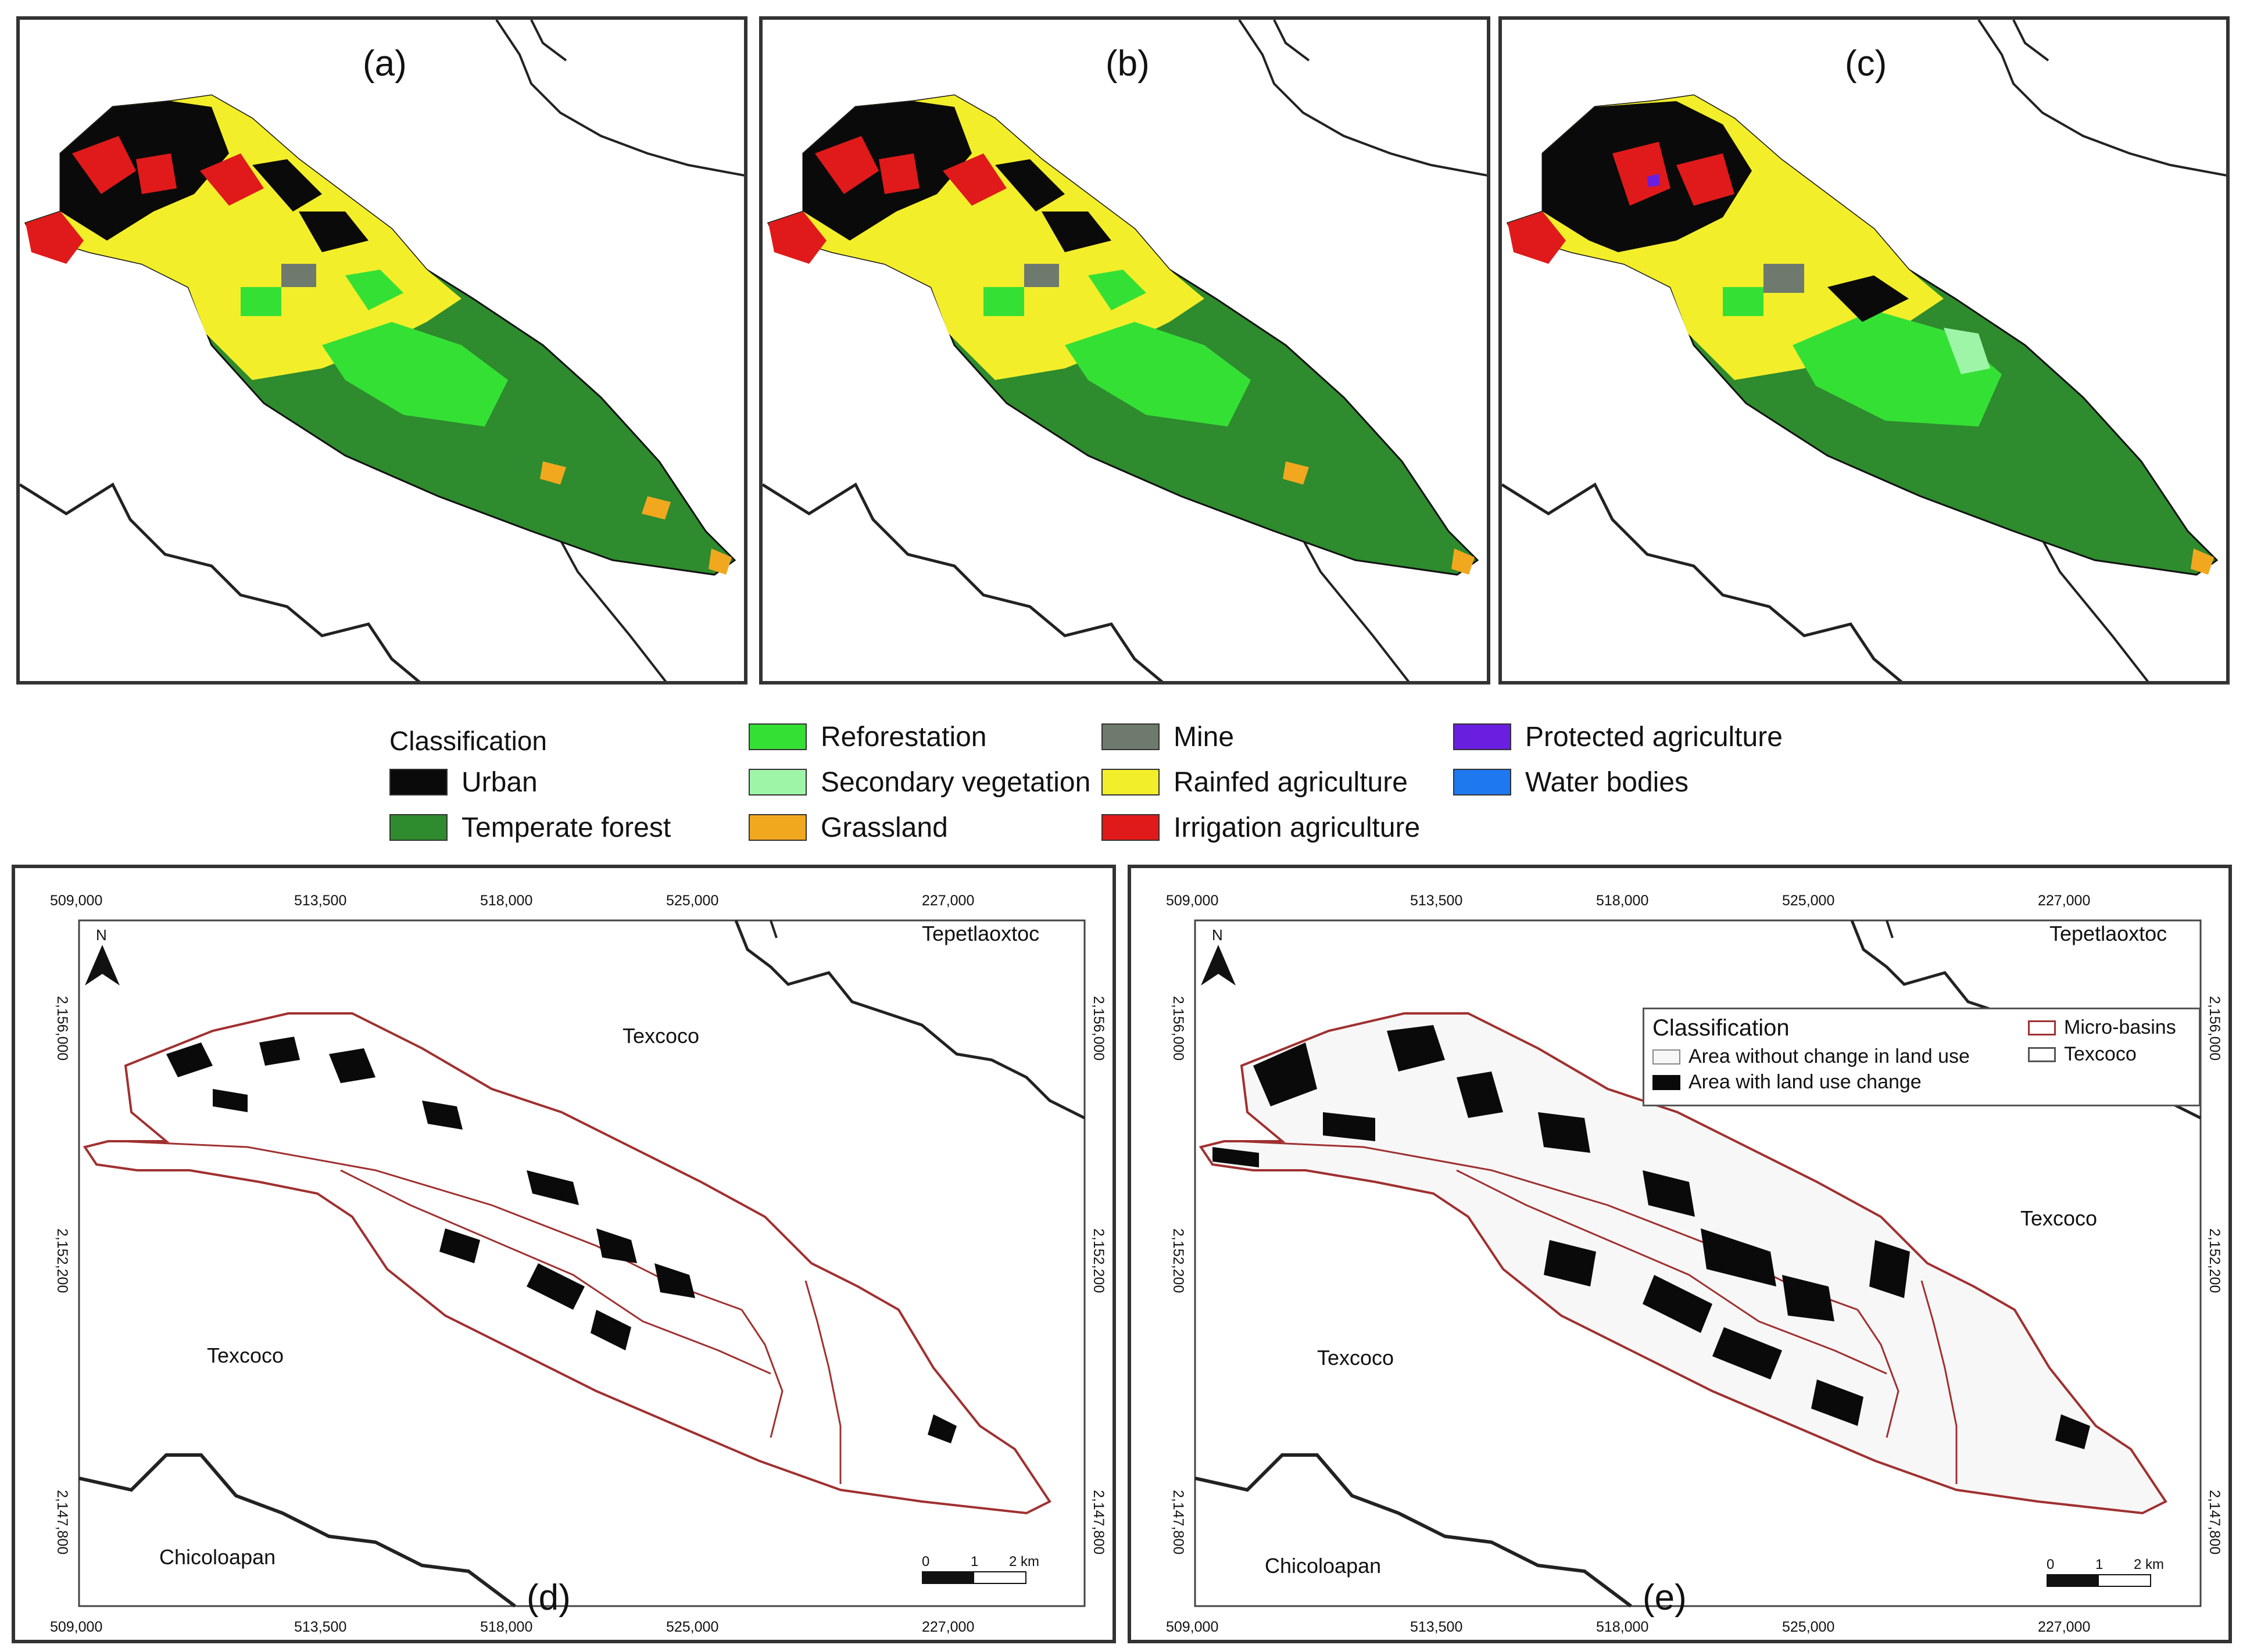 Image resolution: width=2243 pixels, height=1652 pixels. I want to click on panel-label-b: (b), so click(1128, 64).